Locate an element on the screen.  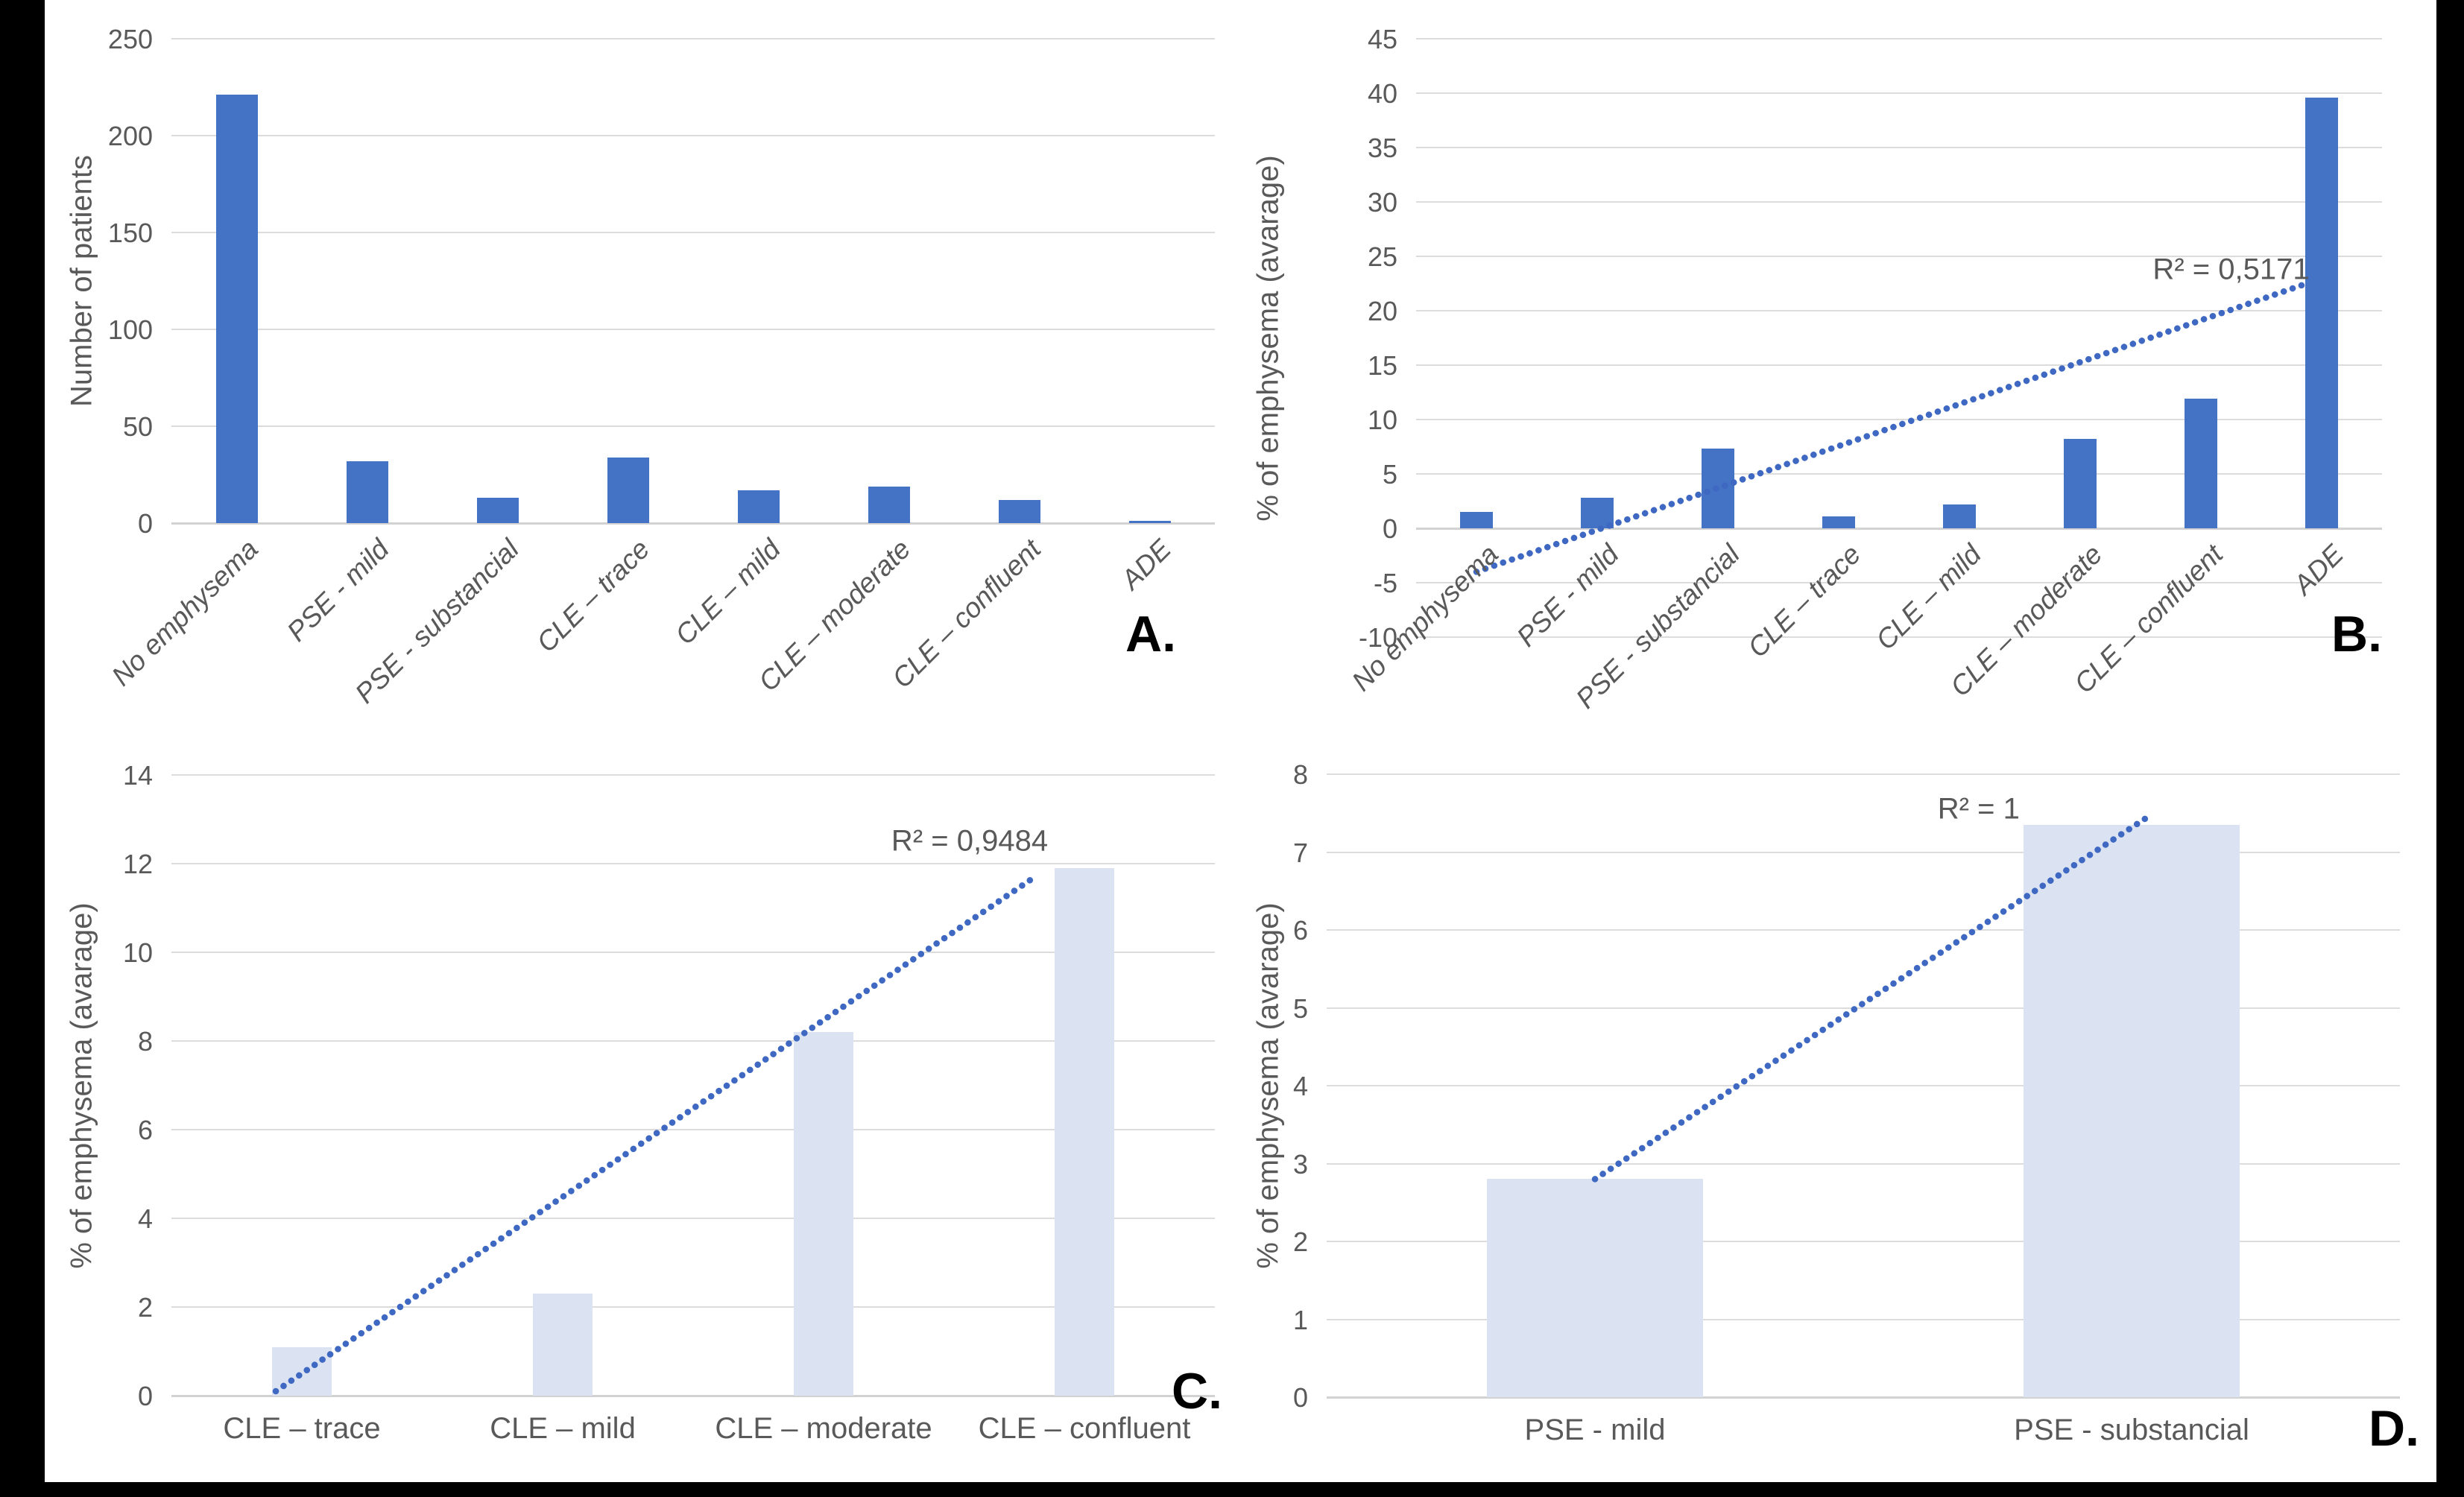
x-category-label-text: CLE – trace is located at coordinates (593, 596).